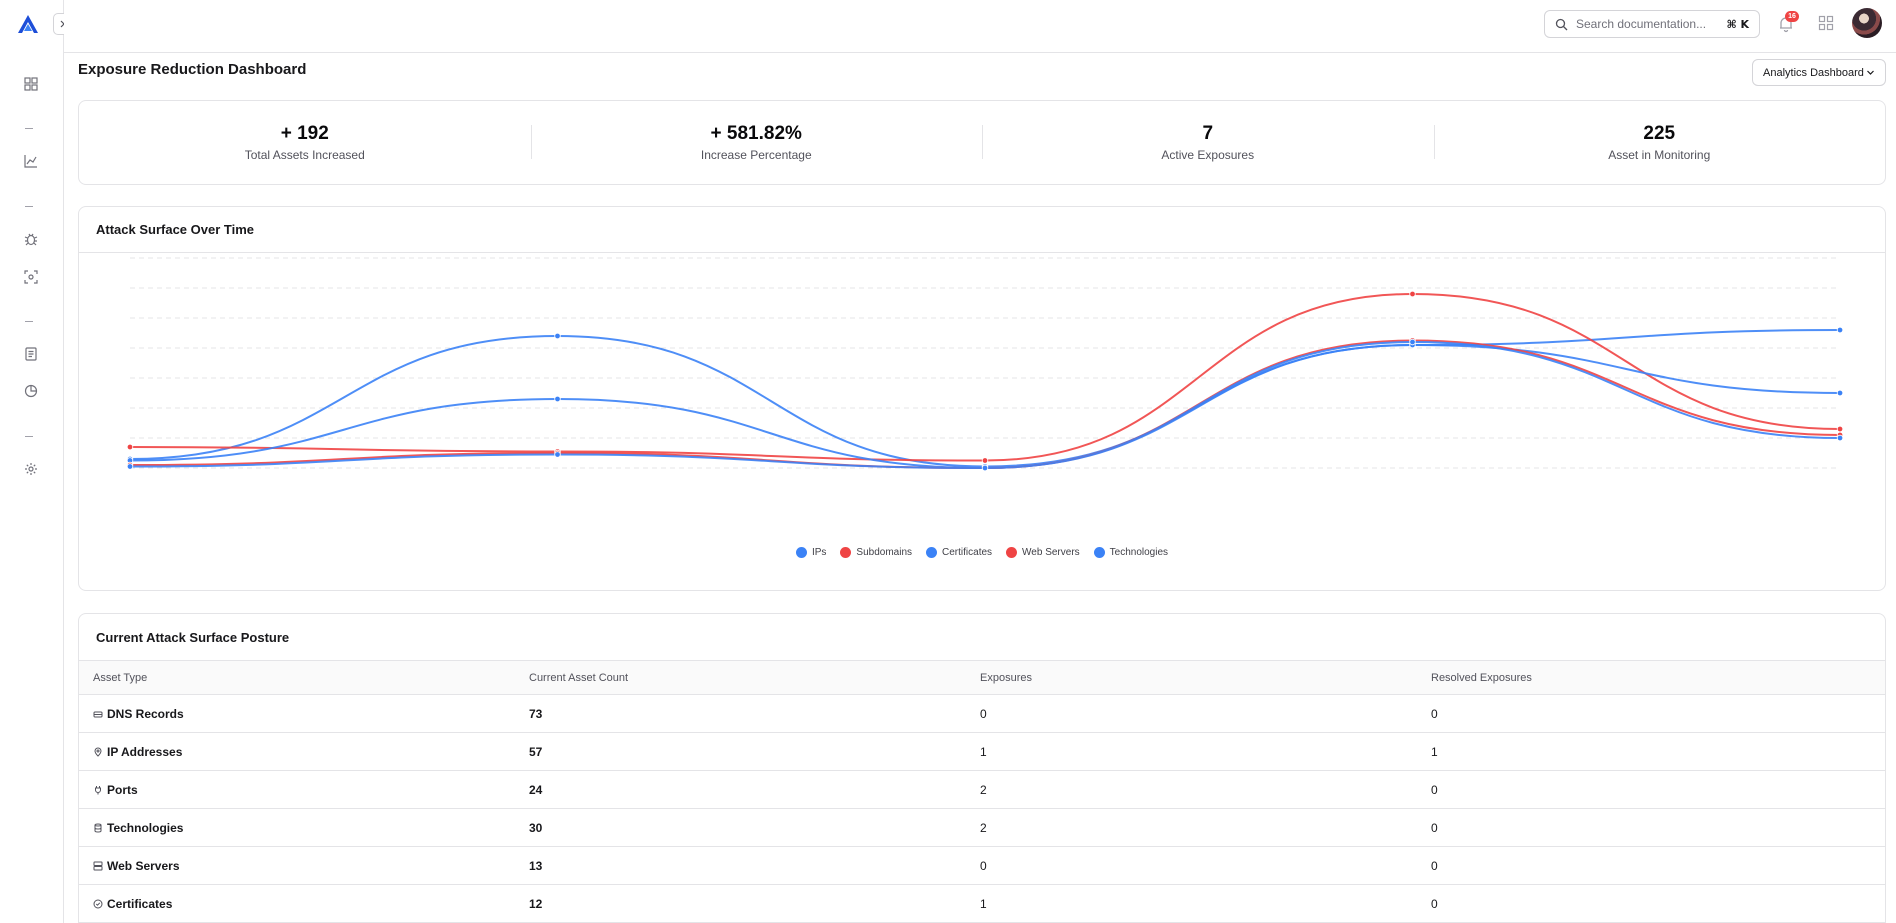 Image resolution: width=1896 pixels, height=923 pixels. What do you see at coordinates (876, 552) in the screenshot?
I see `legend-item: Subdomains` at bounding box center [876, 552].